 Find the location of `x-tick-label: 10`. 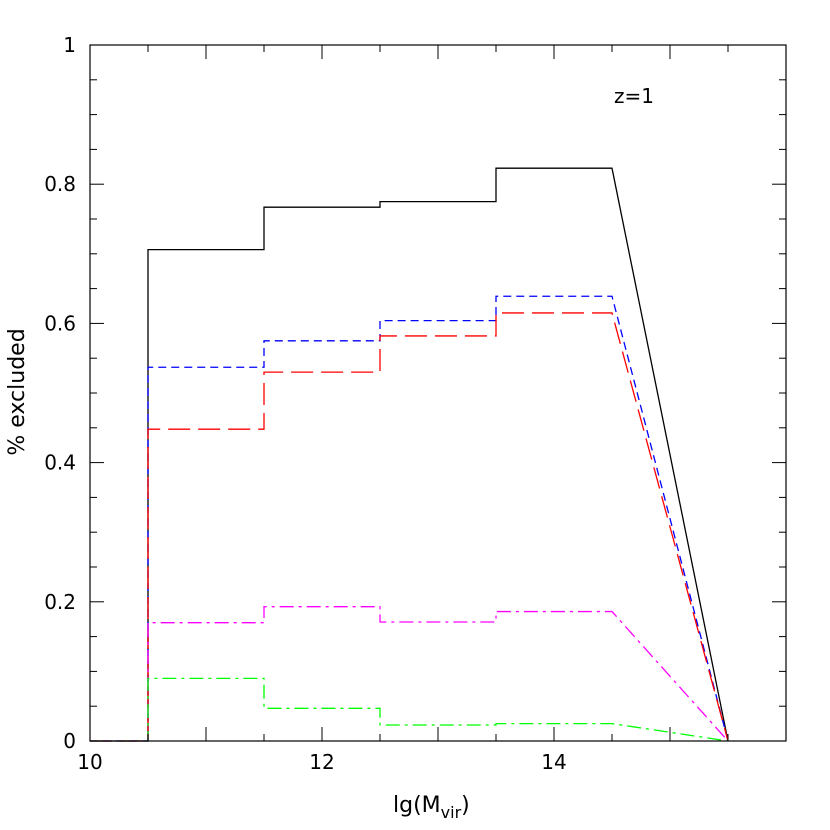

x-tick-label: 10 is located at coordinates (89, 762).